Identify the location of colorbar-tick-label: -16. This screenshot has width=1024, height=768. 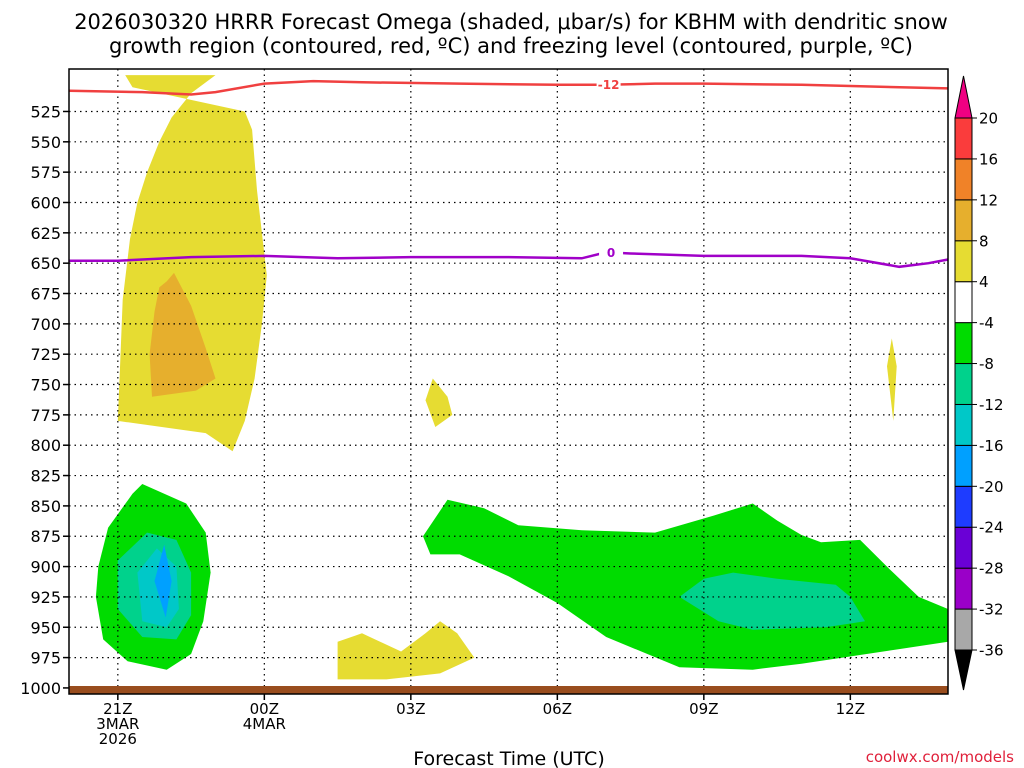
(991, 446).